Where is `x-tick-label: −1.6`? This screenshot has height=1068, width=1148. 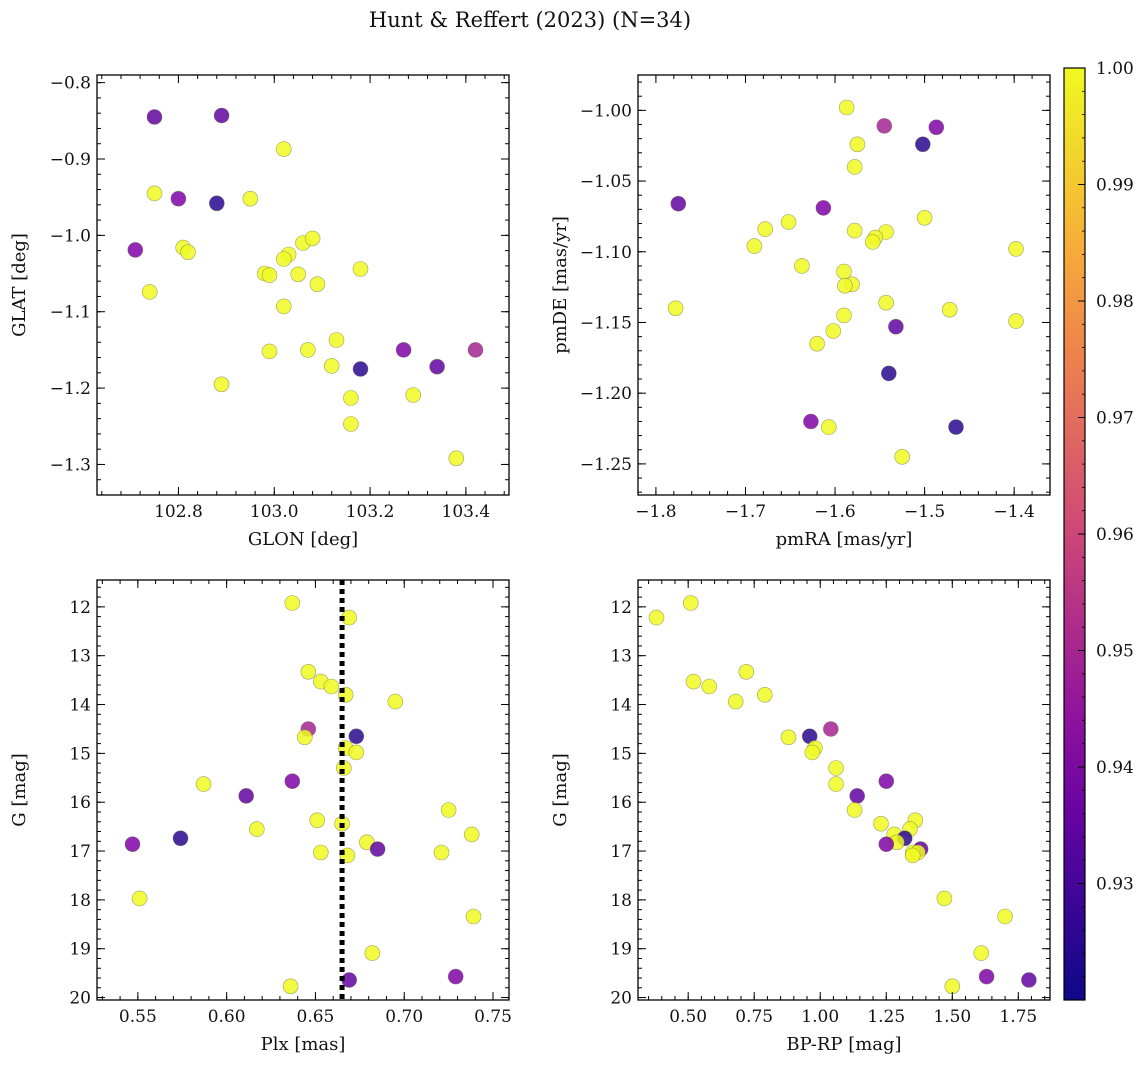
x-tick-label: −1.6 is located at coordinates (834, 512).